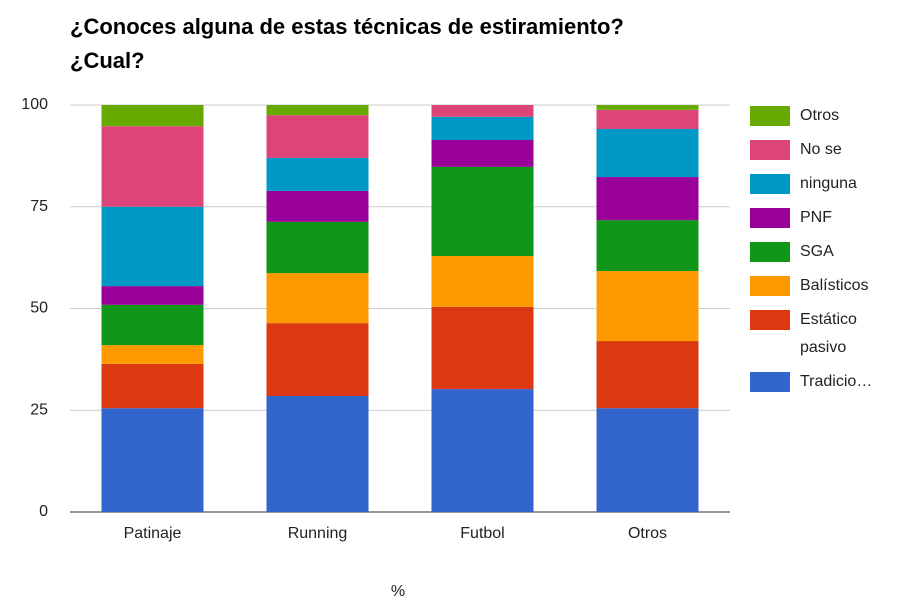 The height and width of the screenshot is (601, 898). I want to click on x-axis-label: %, so click(398, 591).